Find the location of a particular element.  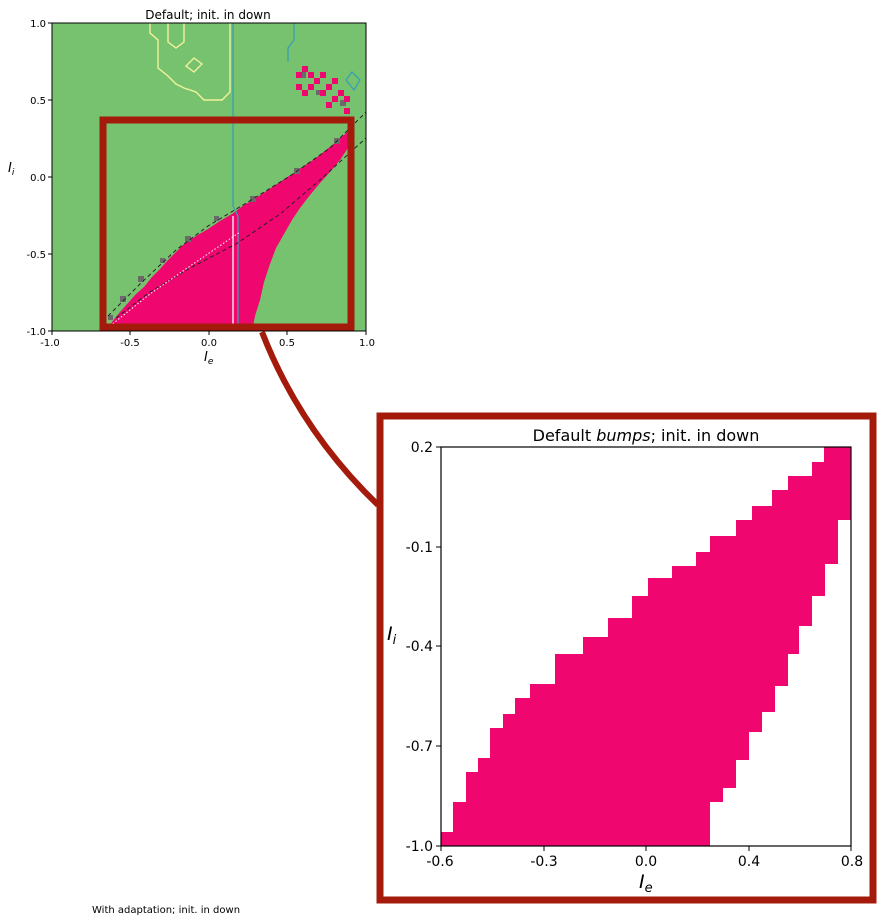

zoom-xtick: 0.4 is located at coordinates (749, 862).